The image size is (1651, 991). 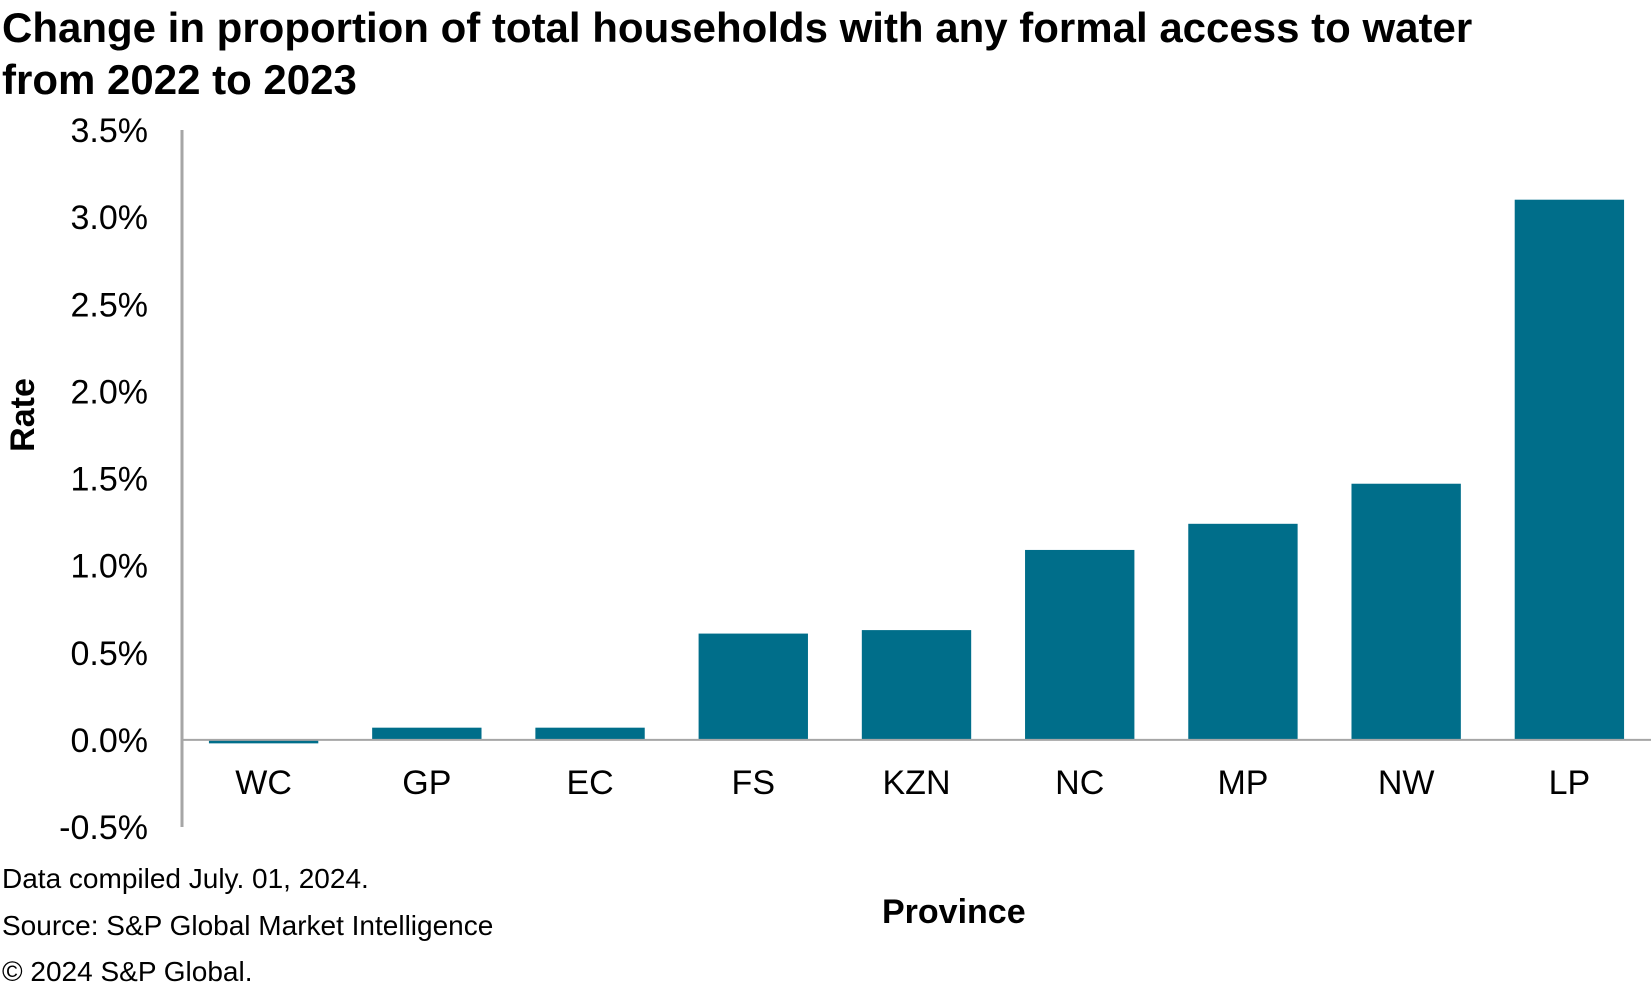 What do you see at coordinates (1570, 783) in the screenshot?
I see `x-tick-label: LP` at bounding box center [1570, 783].